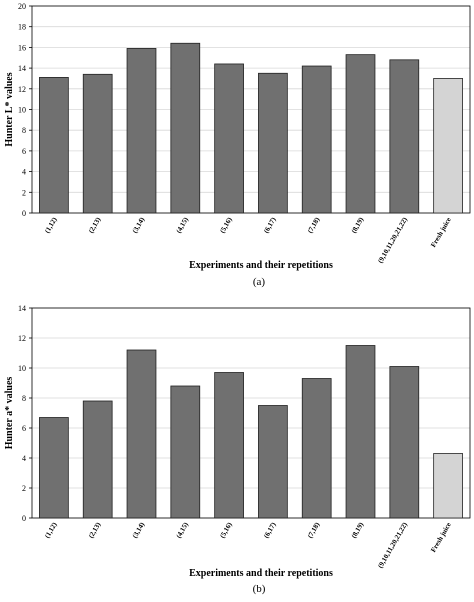  Describe the element at coordinates (22, 47) in the screenshot. I see `y-tick-label: 16` at that location.